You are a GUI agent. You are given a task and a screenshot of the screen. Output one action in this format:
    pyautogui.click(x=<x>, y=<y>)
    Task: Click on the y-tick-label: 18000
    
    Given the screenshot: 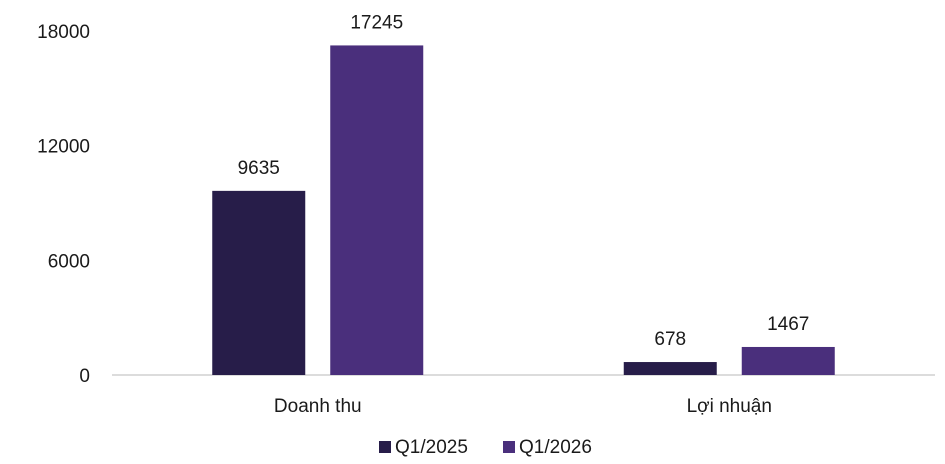 What is the action you would take?
    pyautogui.click(x=63, y=32)
    